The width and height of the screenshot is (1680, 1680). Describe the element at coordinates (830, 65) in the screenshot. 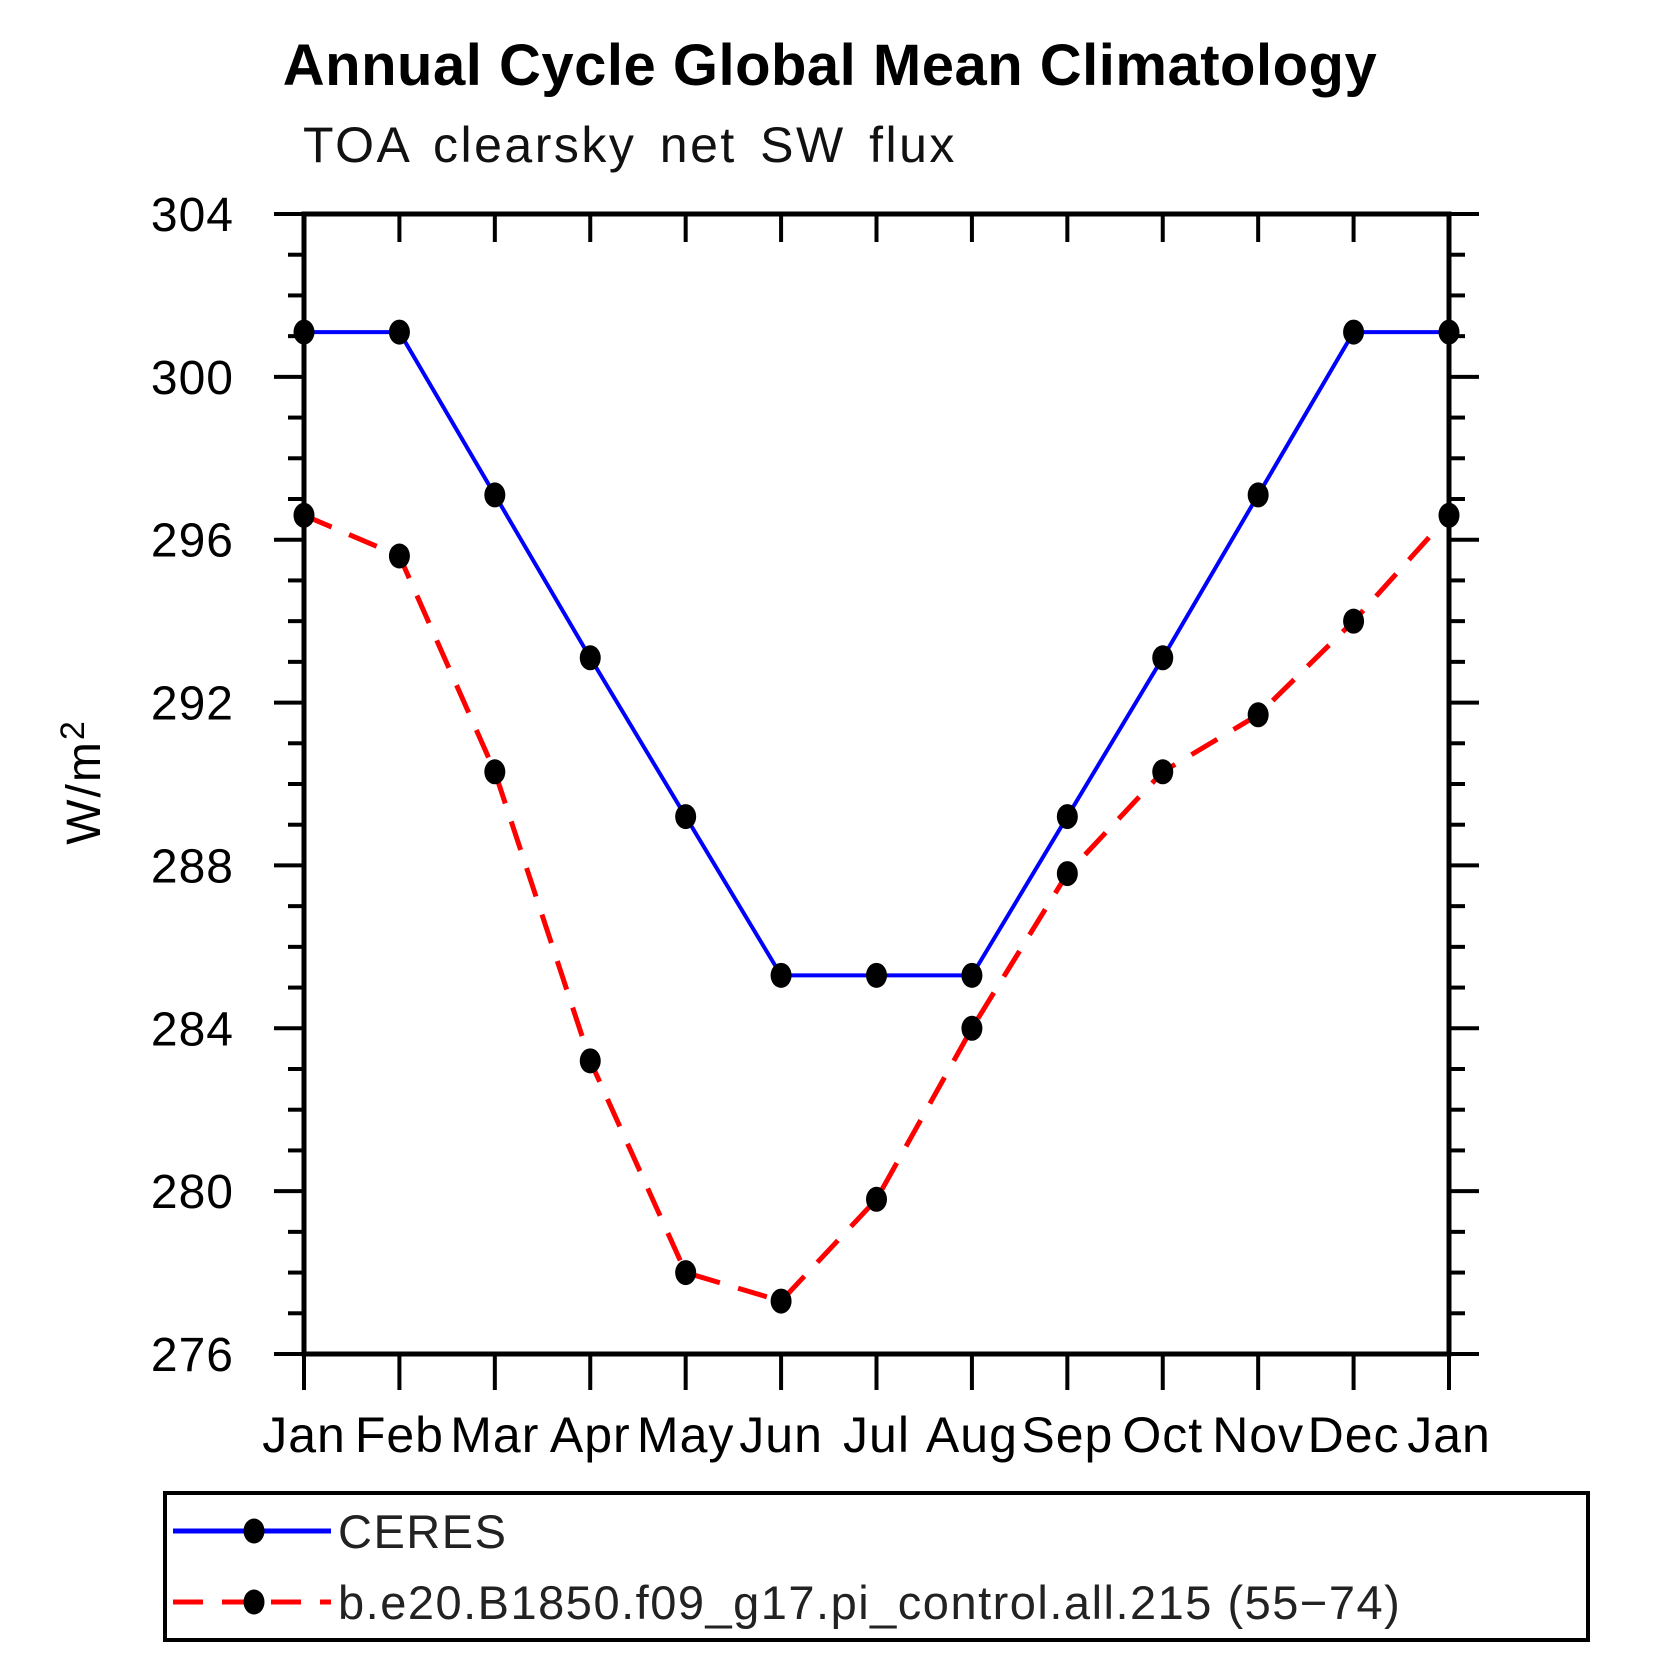

I see `page-title: Annual Cycle Global Mean Climatology` at that location.